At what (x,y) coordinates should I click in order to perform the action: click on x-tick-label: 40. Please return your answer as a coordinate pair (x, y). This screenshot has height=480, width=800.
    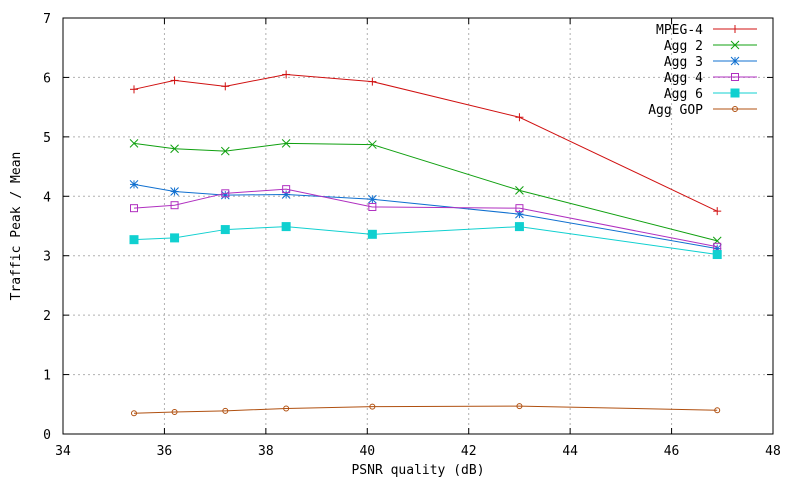
    Looking at the image, I should click on (367, 451).